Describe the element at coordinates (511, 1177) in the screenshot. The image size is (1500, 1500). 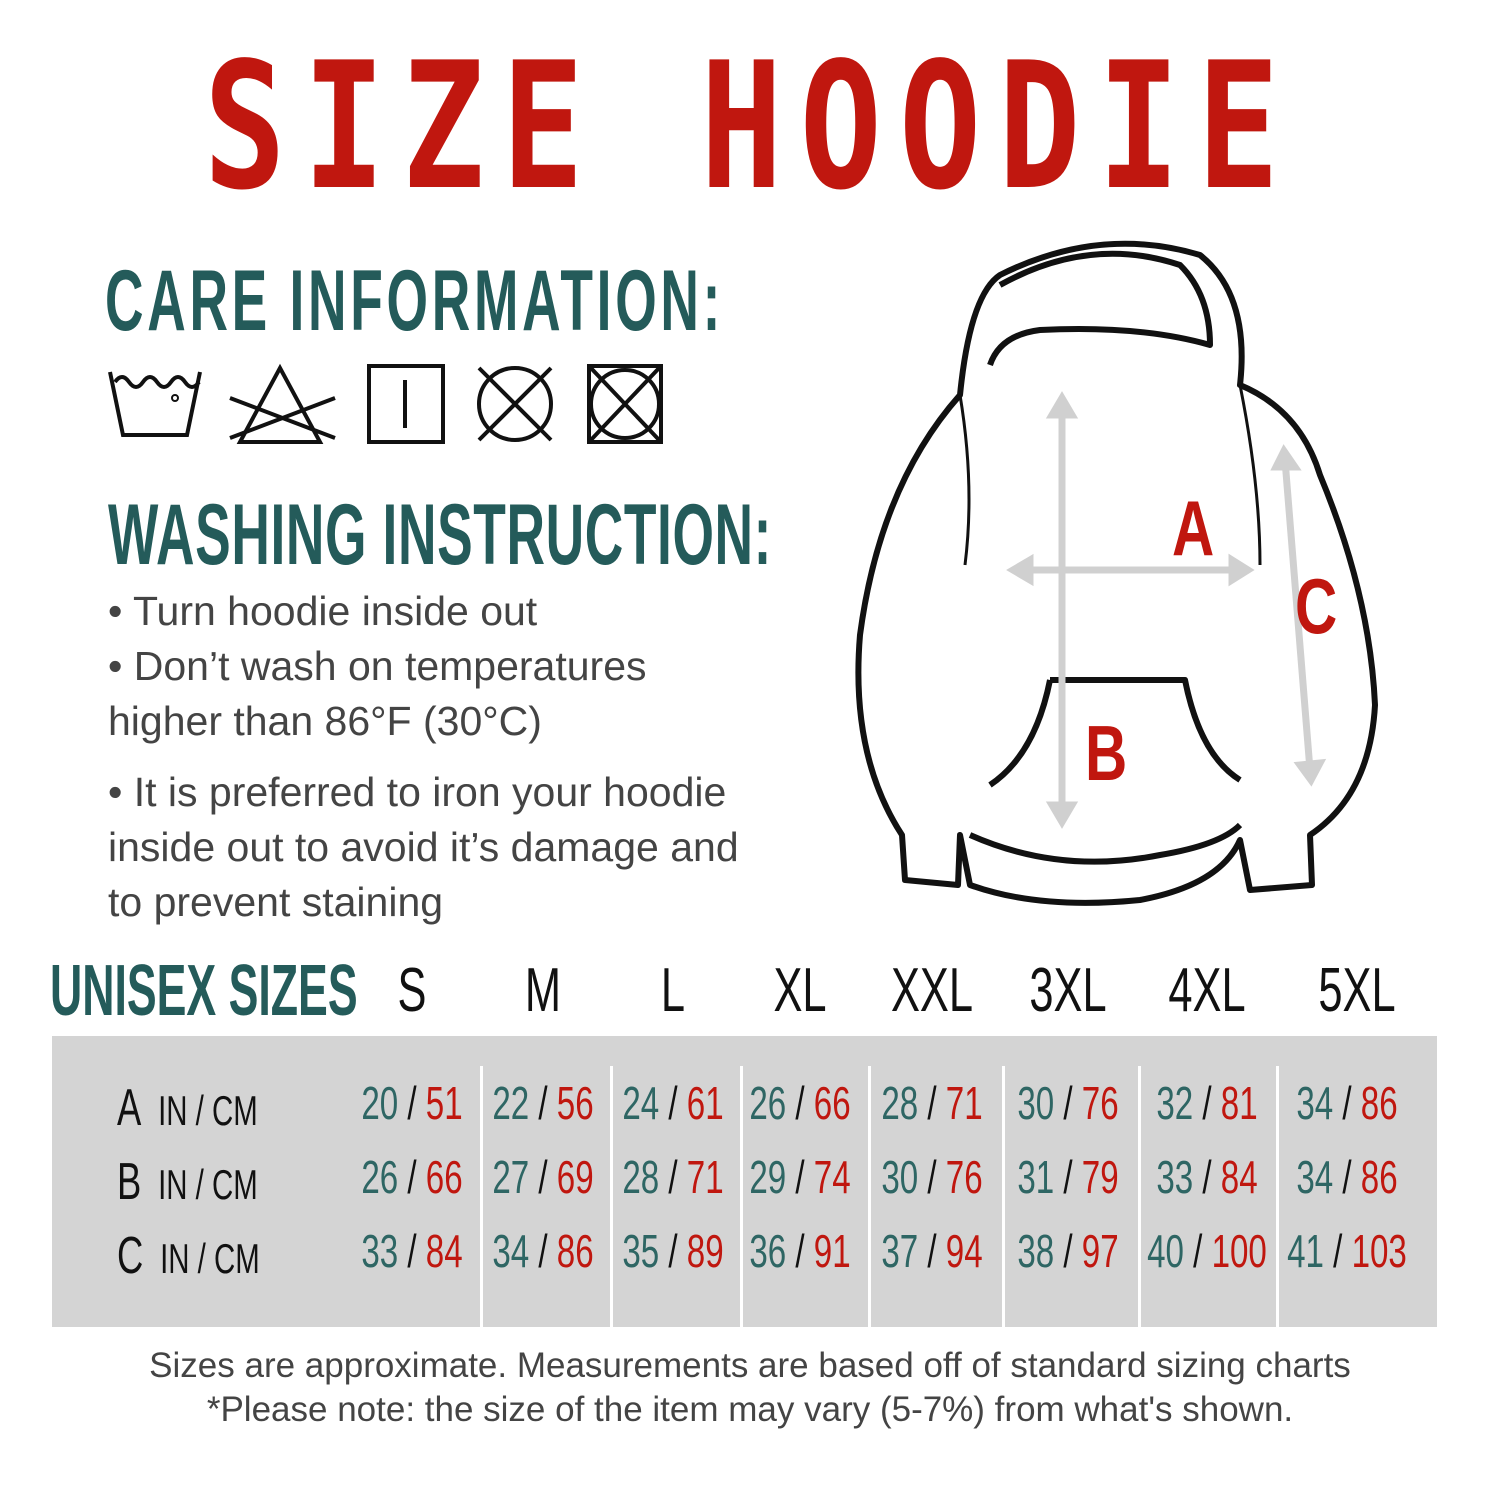
I see `inch-value: 27` at that location.